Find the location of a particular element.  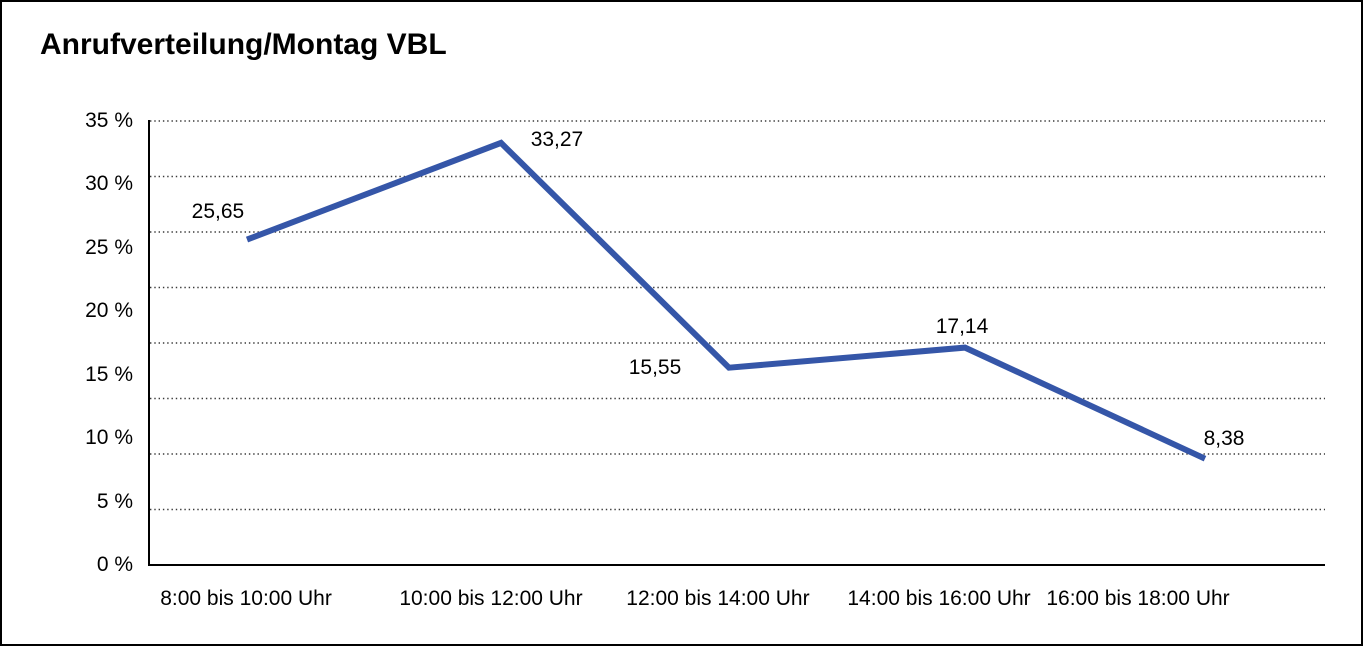

x-axis-category-label: 12:00 bis 14:00 Uhr is located at coordinates (718, 598).